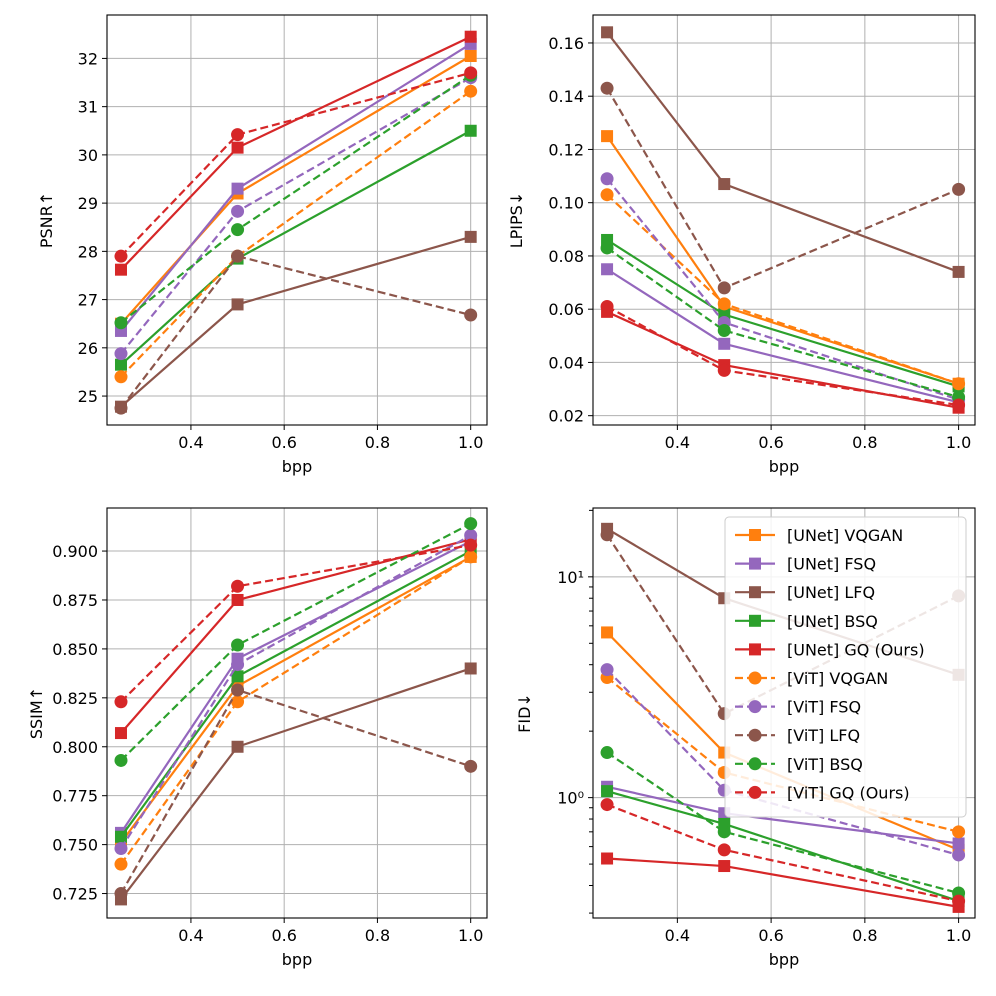 This screenshot has width=996, height=996. What do you see at coordinates (75, 649) in the screenshot?
I see `y-tick-label: 0.850` at bounding box center [75, 649].